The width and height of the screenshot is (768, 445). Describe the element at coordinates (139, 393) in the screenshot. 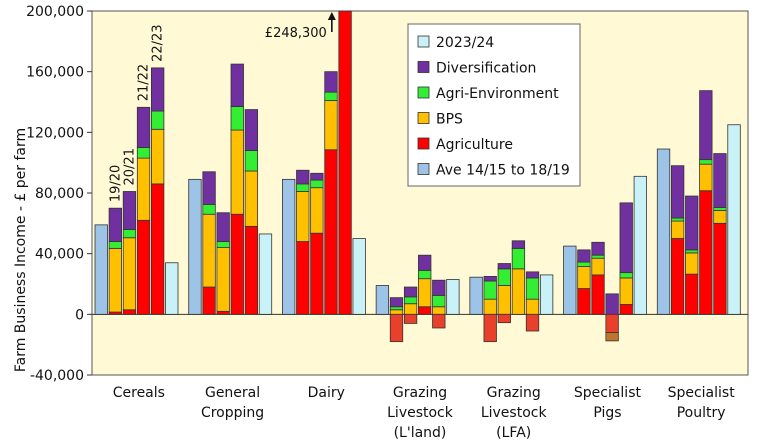

I see `category-label: Cereals` at that location.